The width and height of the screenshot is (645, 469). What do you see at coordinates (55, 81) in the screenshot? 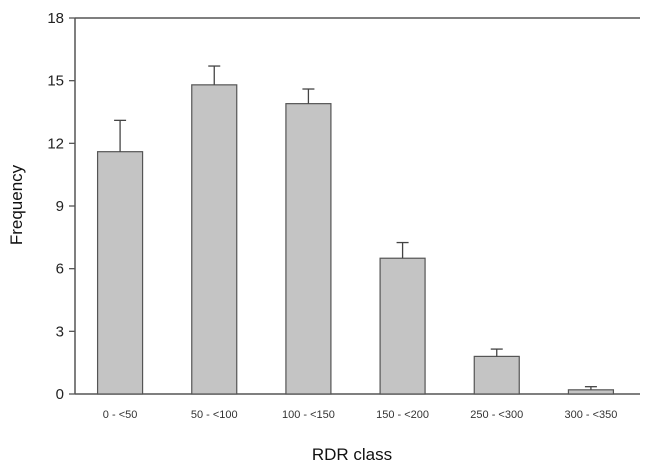
I see `y-tick-label: 15` at bounding box center [55, 81].